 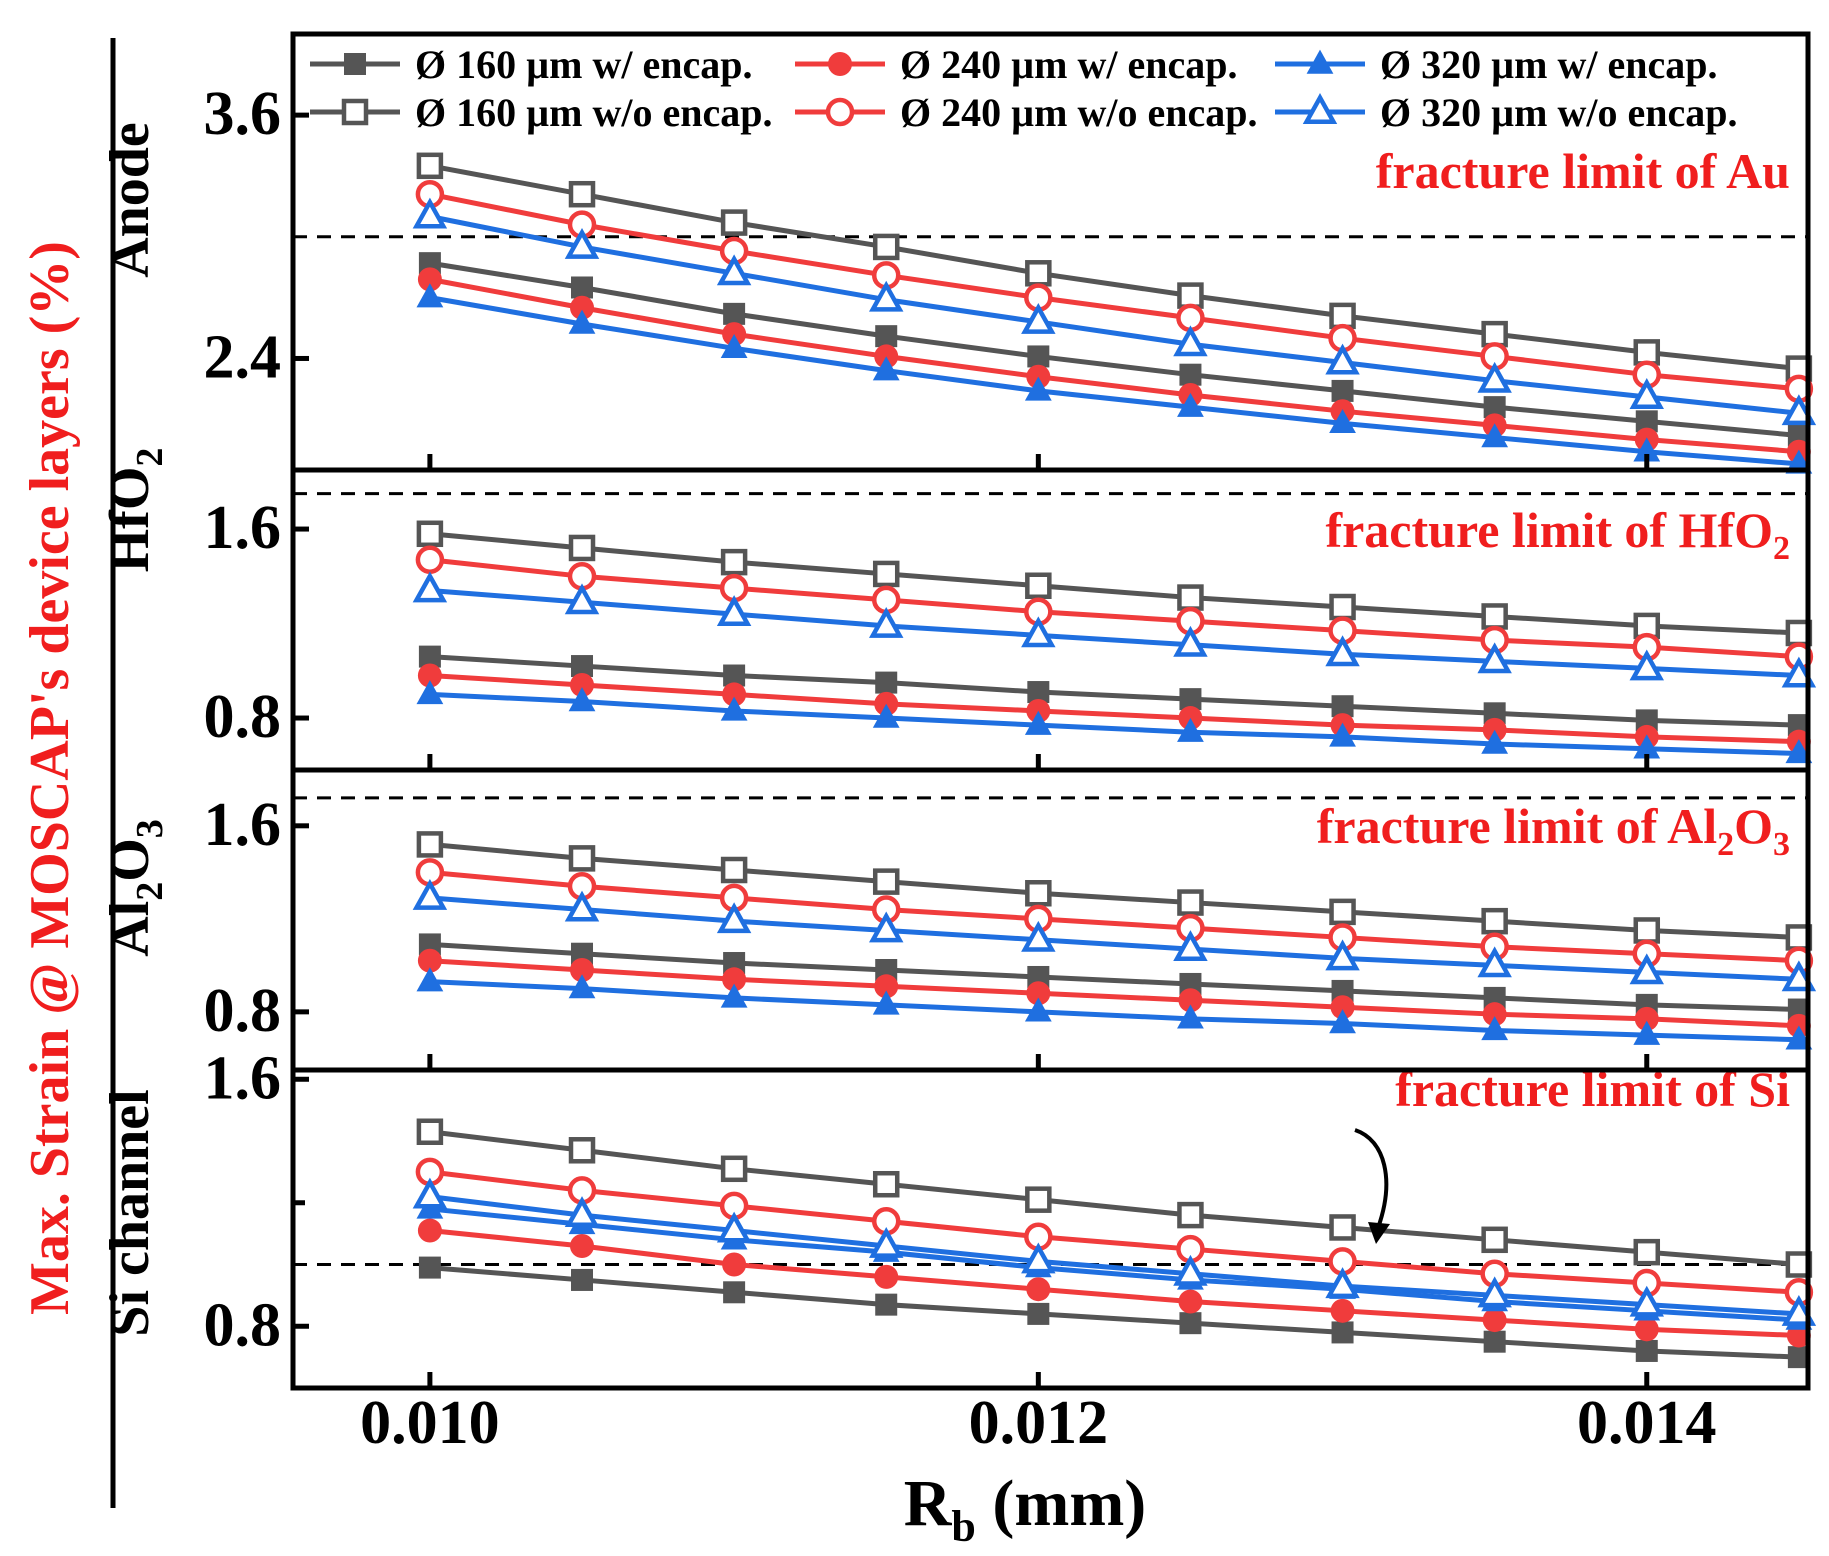 What do you see at coordinates (1558, 112) in the screenshot?
I see `legend-label: Ø 320 µm w/o encap.` at bounding box center [1558, 112].